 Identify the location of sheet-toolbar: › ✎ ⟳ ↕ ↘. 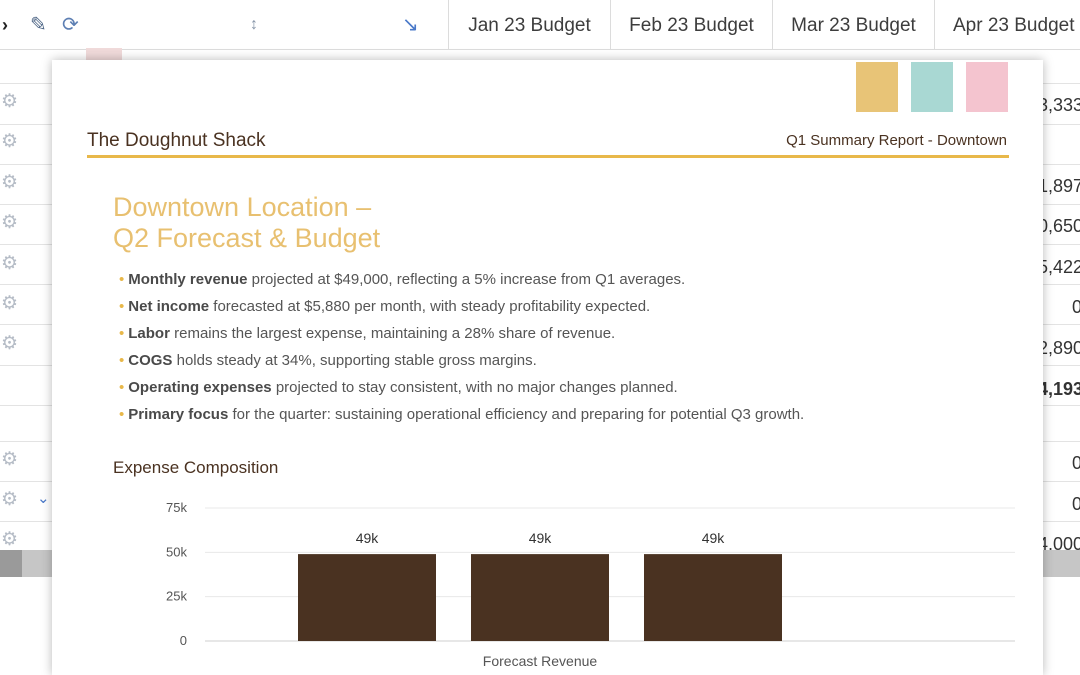
(224, 25).